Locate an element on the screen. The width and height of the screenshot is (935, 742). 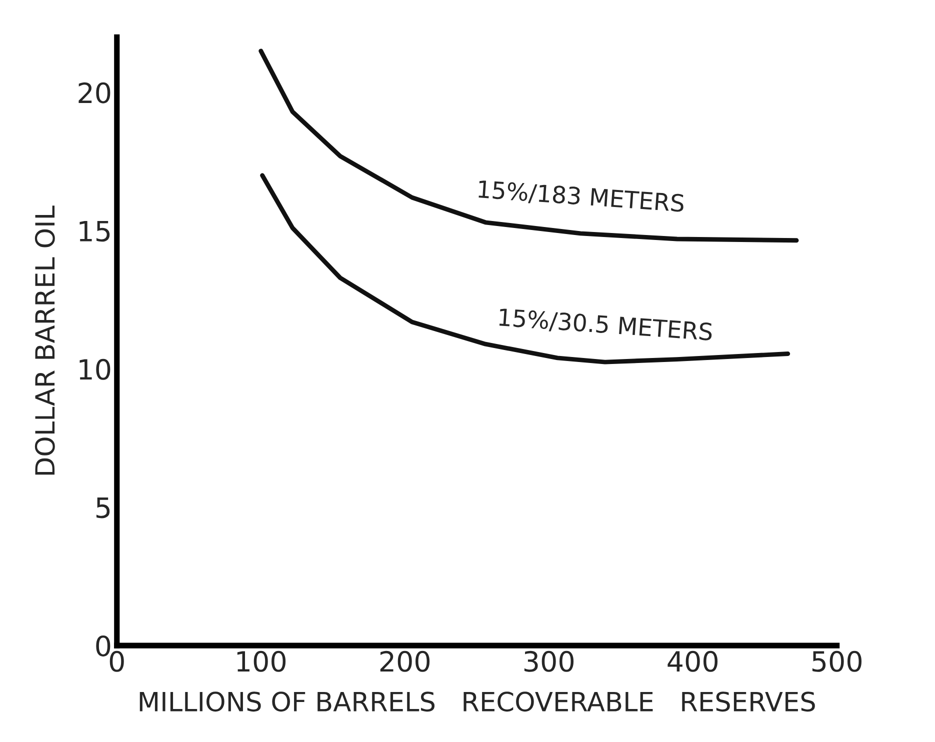
x-tick-label: 100 is located at coordinates (261, 661).